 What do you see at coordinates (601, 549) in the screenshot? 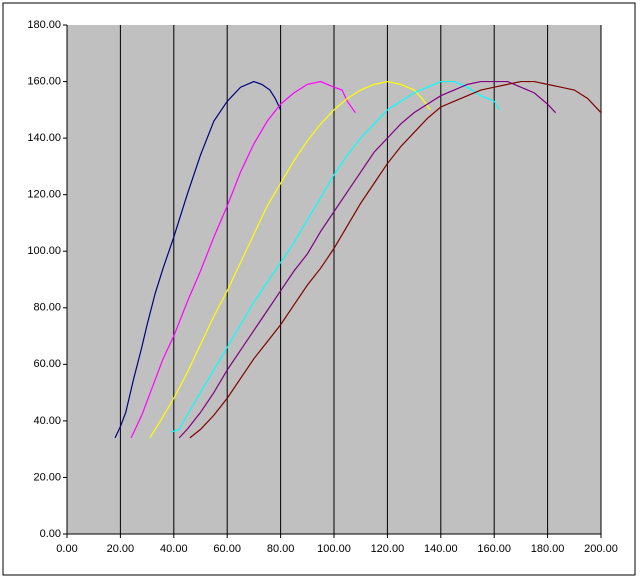
I see `x-tick-label: 200.00` at bounding box center [601, 549].